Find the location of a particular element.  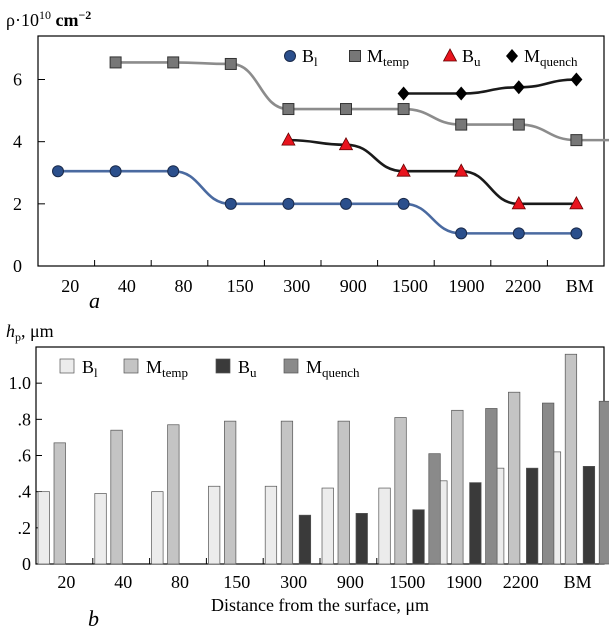

panel-b-y-axis-label: hp, μm is located at coordinates (30, 332).